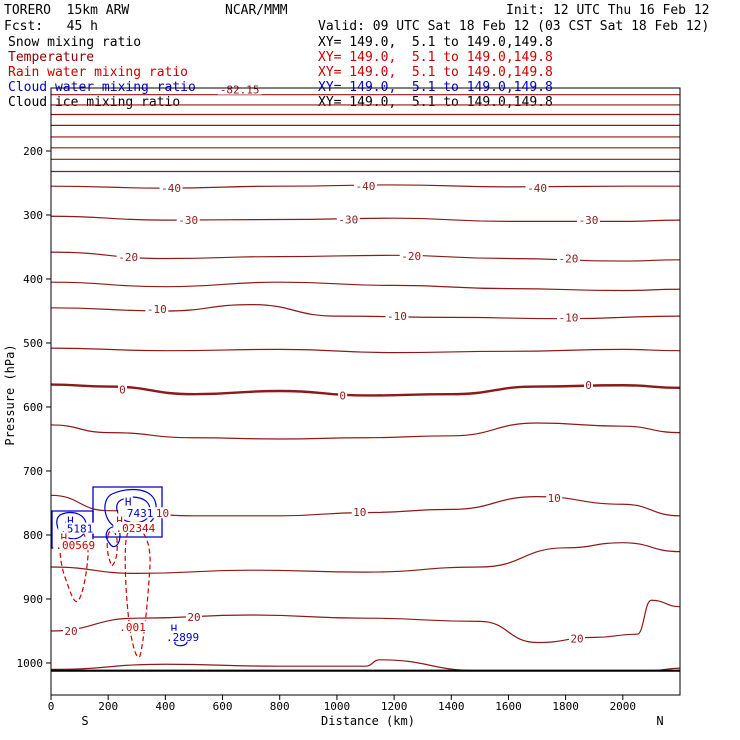 The height and width of the screenshot is (740, 740). What do you see at coordinates (33, 279) in the screenshot?
I see `y-tick-label: 400` at bounding box center [33, 279].